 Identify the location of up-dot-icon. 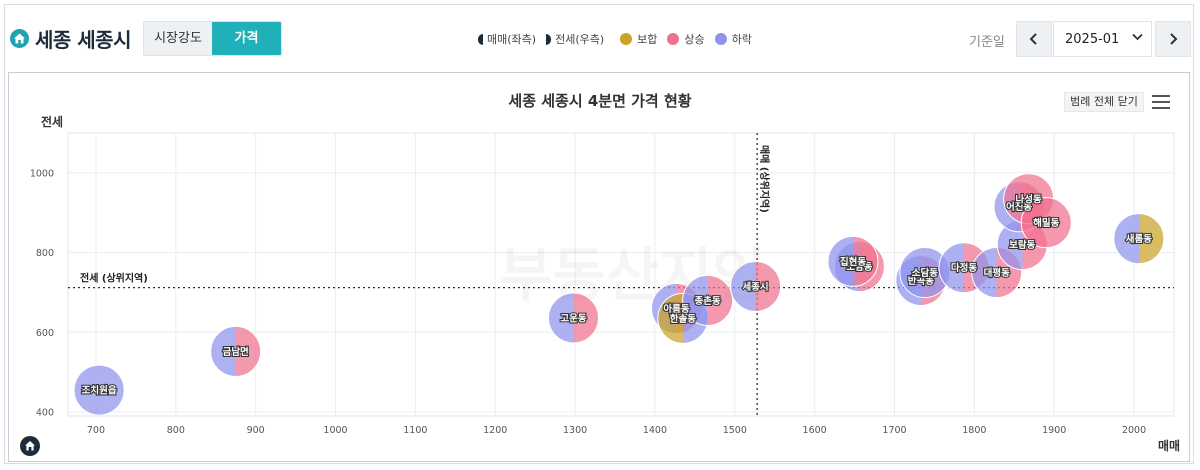
(673, 39).